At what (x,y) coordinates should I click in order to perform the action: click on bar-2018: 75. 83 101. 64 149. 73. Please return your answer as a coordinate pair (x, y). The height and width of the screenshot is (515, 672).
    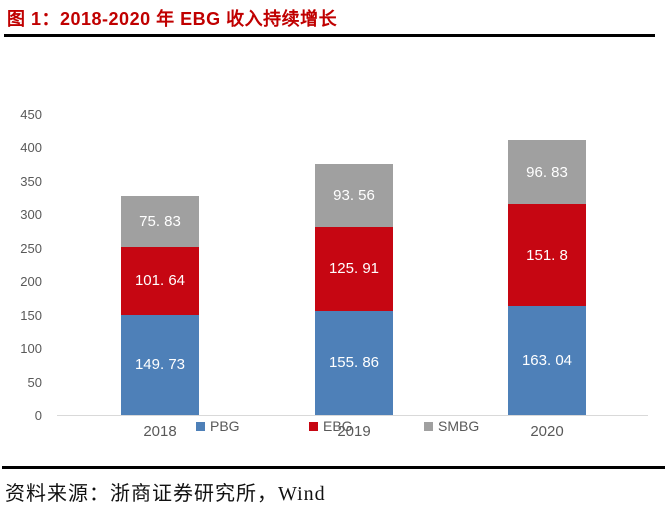
    Looking at the image, I should click on (160, 305).